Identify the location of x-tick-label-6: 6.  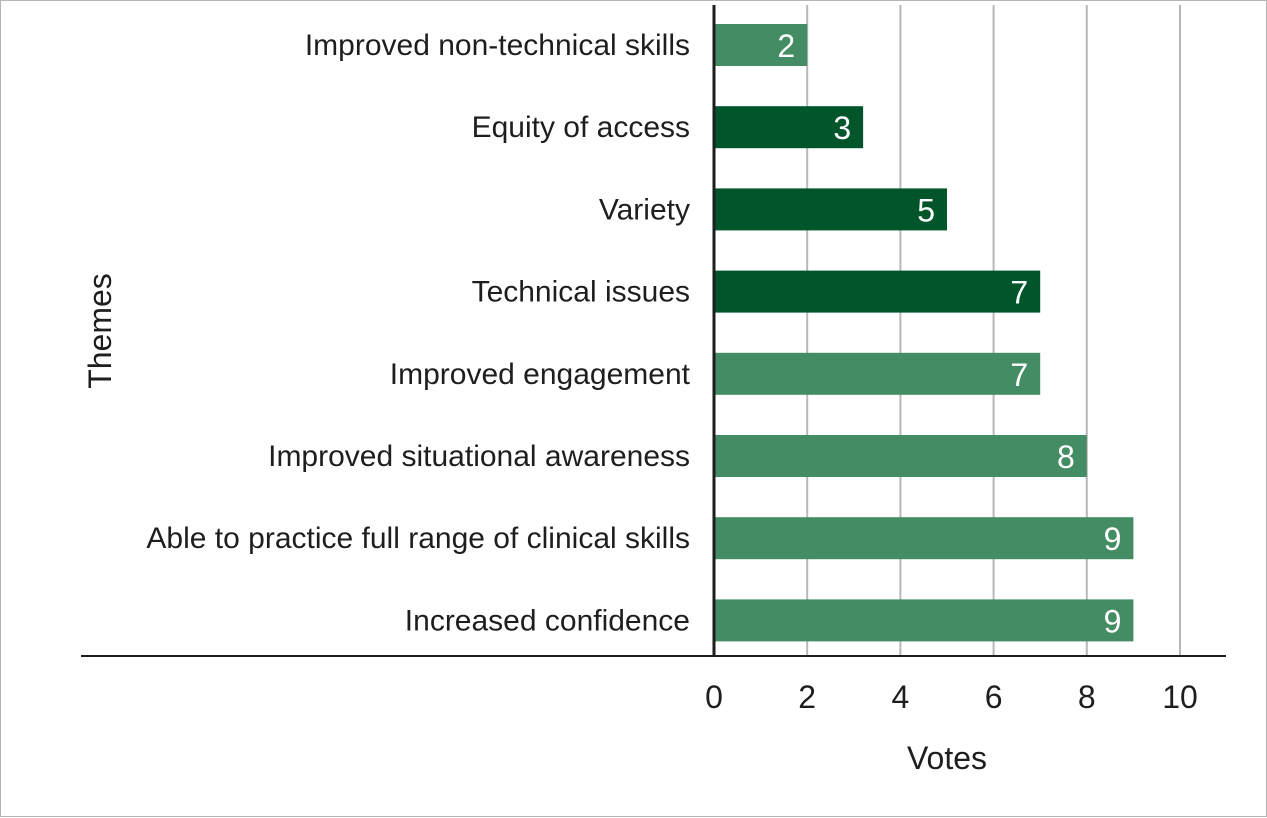
(994, 697).